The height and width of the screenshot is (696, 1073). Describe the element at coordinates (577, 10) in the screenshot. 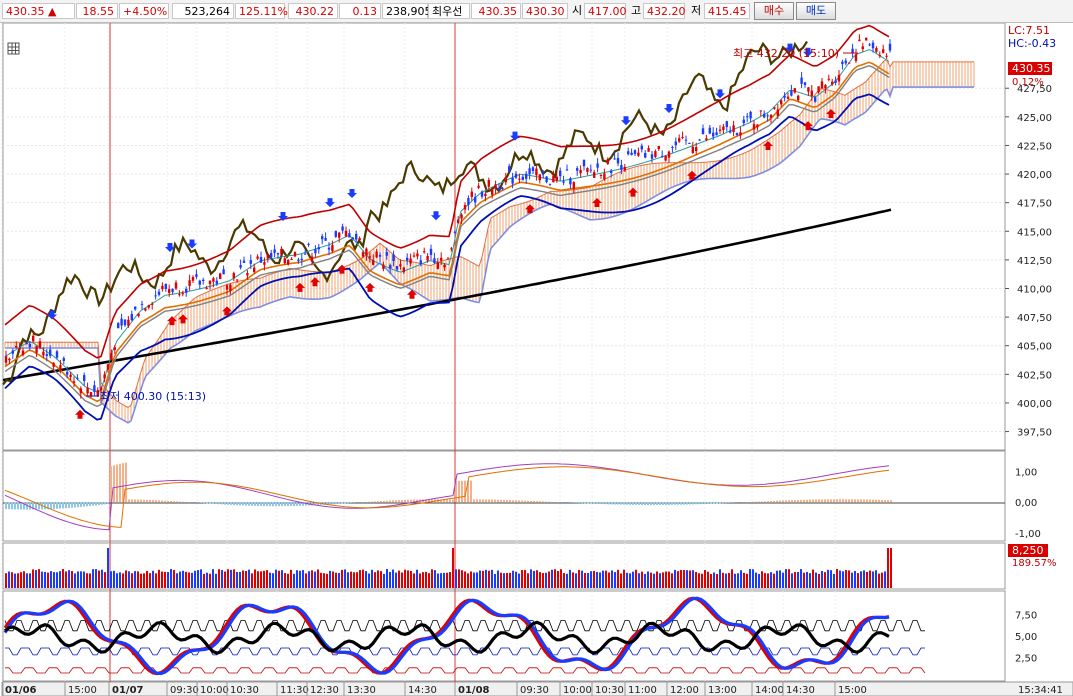

I see `open-label: 시` at that location.